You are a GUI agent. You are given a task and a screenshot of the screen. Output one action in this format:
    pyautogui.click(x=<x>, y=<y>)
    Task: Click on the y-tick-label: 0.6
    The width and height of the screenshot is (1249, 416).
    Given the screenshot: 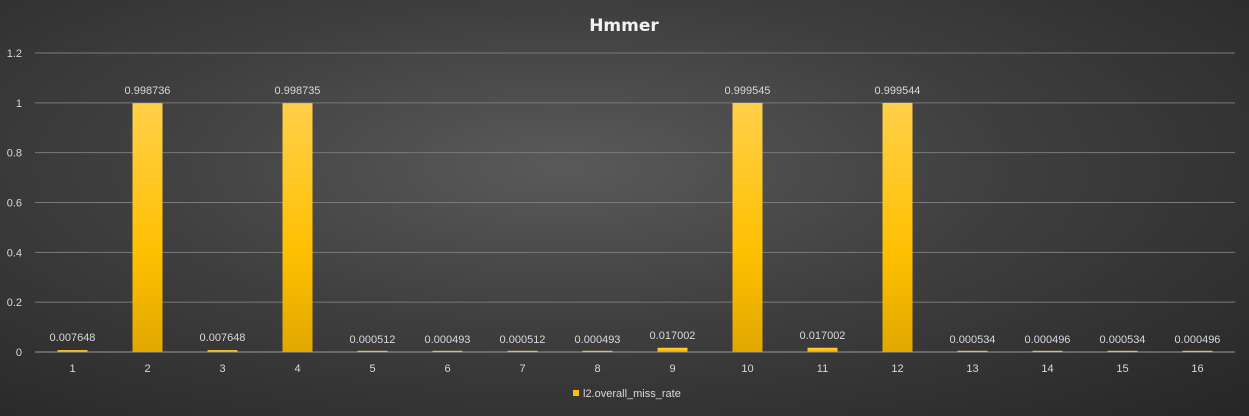 What is the action you would take?
    pyautogui.click(x=14, y=204)
    